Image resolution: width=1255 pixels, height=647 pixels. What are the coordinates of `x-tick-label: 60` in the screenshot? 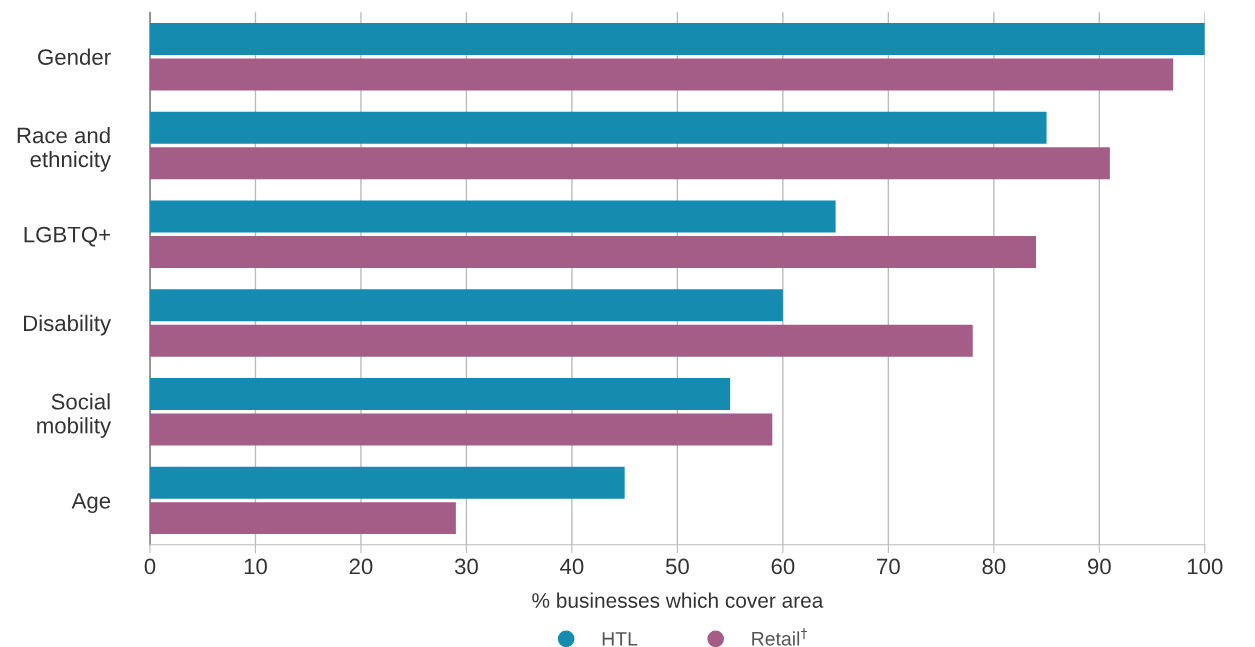 It's located at (783, 566).